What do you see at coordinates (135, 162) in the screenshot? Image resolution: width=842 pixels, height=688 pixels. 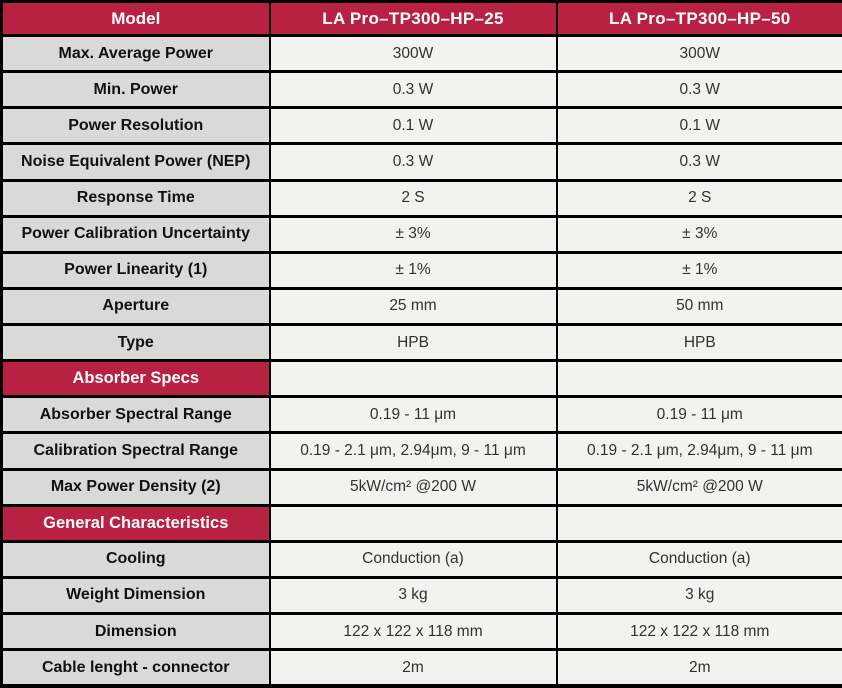 I see `row-label-cell: Noise Equivalent Power (NEP)` at bounding box center [135, 162].